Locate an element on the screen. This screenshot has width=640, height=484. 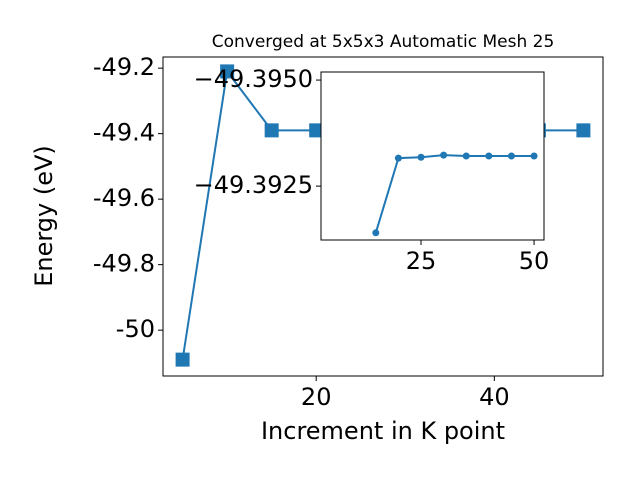
y-tick-label: -49.8 is located at coordinates (124, 264).